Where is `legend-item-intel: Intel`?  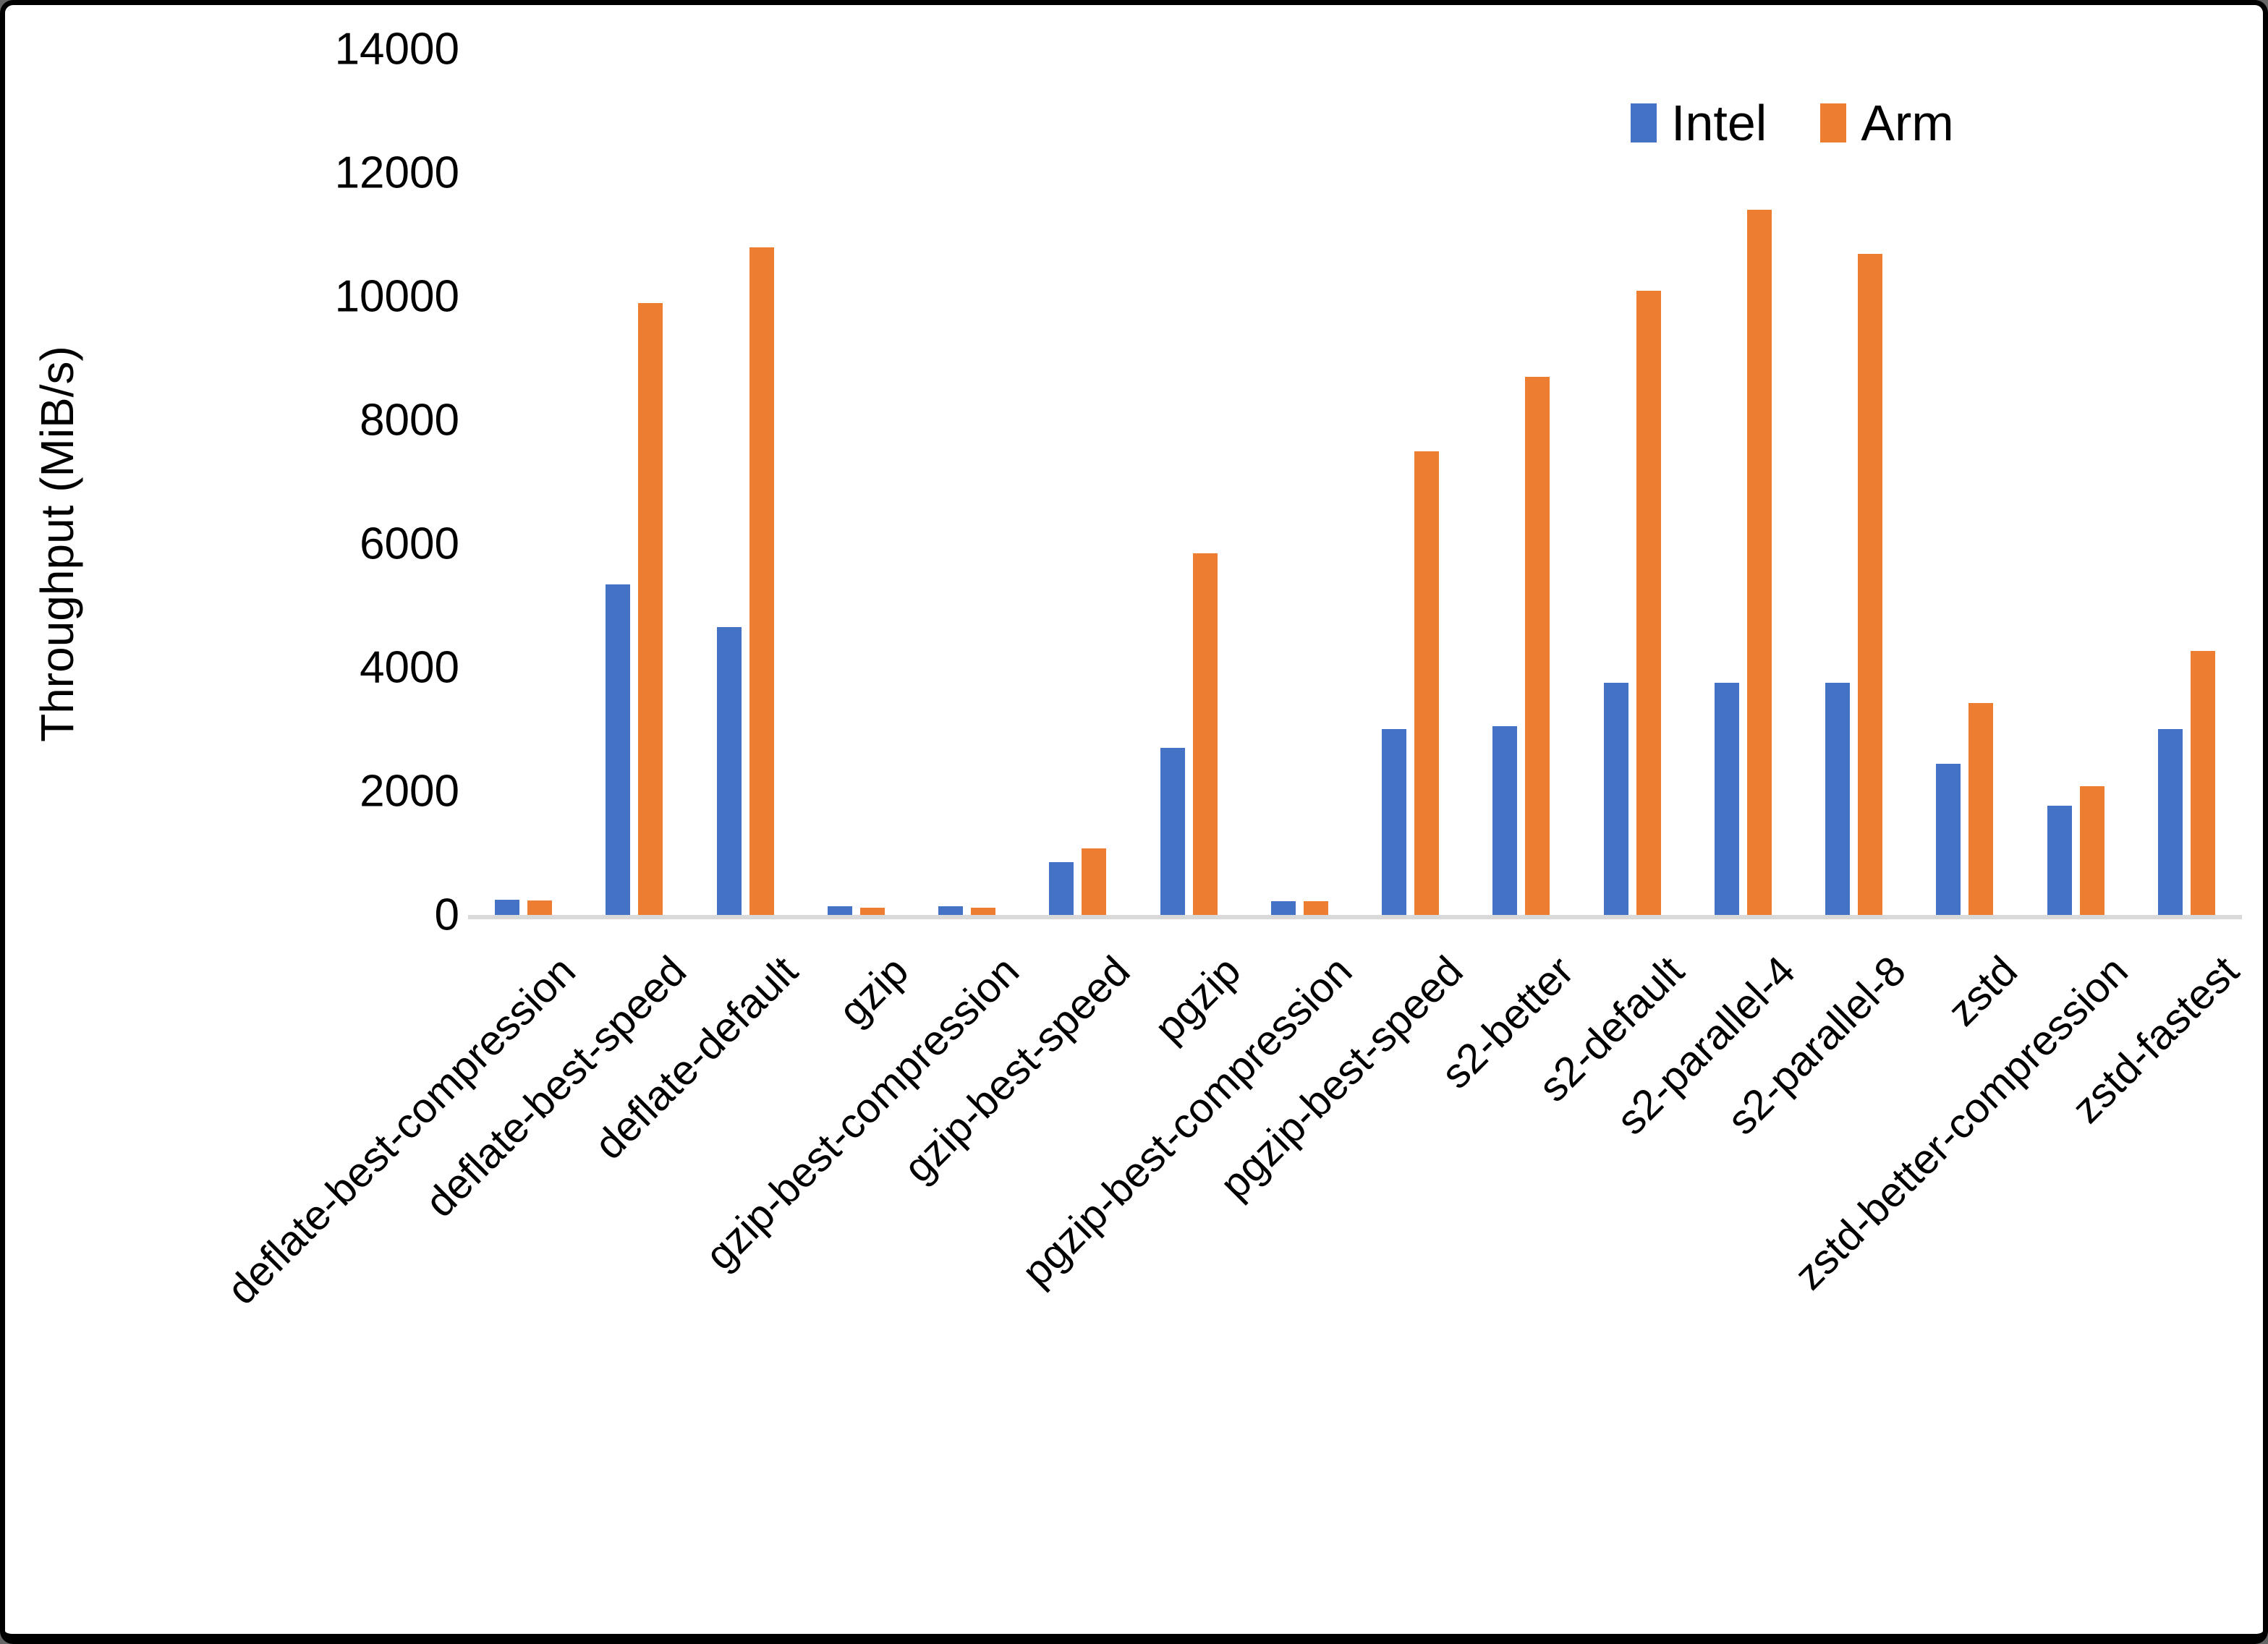
legend-item-intel: Intel is located at coordinates (1699, 123).